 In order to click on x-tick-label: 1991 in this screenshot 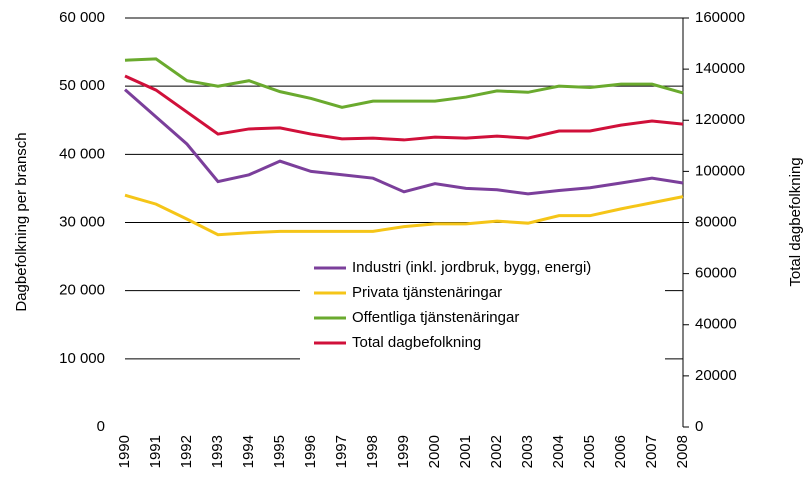, I will do `click(155, 451)`.